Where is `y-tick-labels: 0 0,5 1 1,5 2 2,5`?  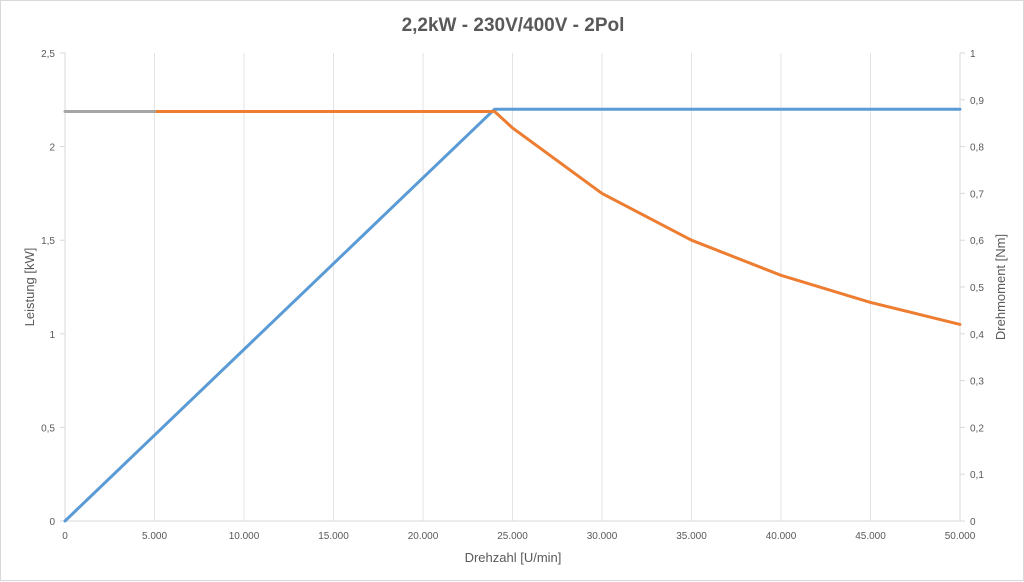 y-tick-labels: 0 0,5 1 1,5 2 2,5 is located at coordinates (48, 288).